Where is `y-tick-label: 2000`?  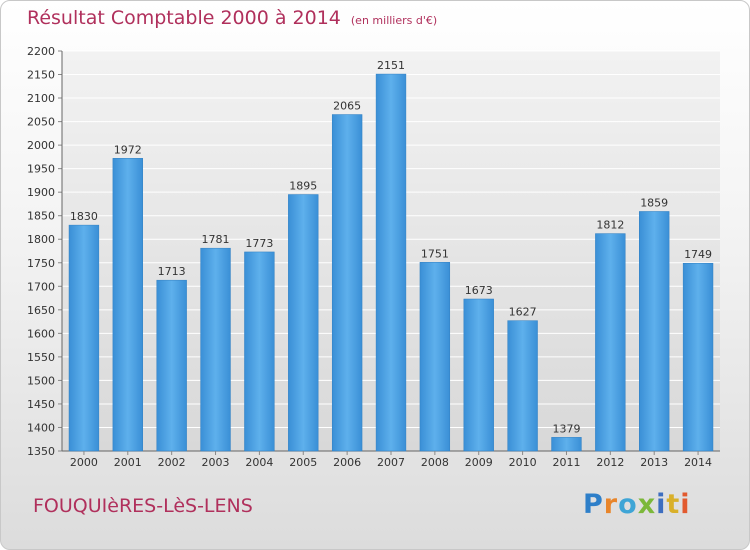 y-tick-label: 2000 is located at coordinates (41, 145).